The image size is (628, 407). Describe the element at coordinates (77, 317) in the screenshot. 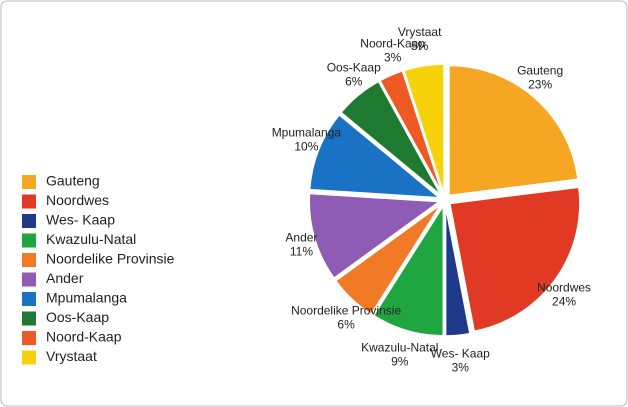

I see `legend-label: Oos-Kaap` at that location.